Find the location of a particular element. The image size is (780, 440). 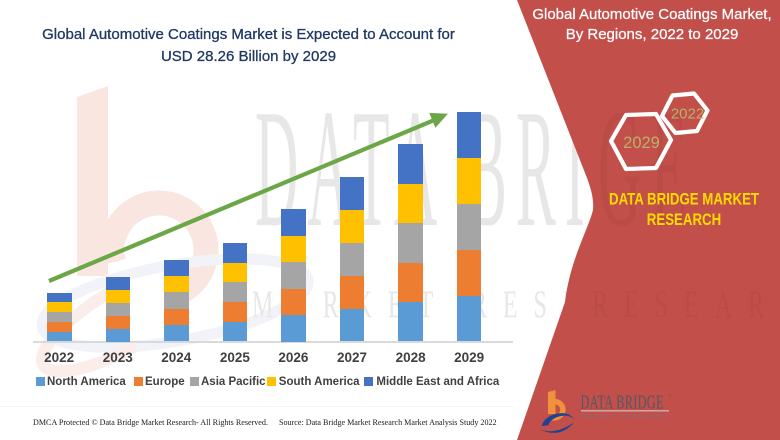

svg-text: 2029 is located at coordinates (641, 143).